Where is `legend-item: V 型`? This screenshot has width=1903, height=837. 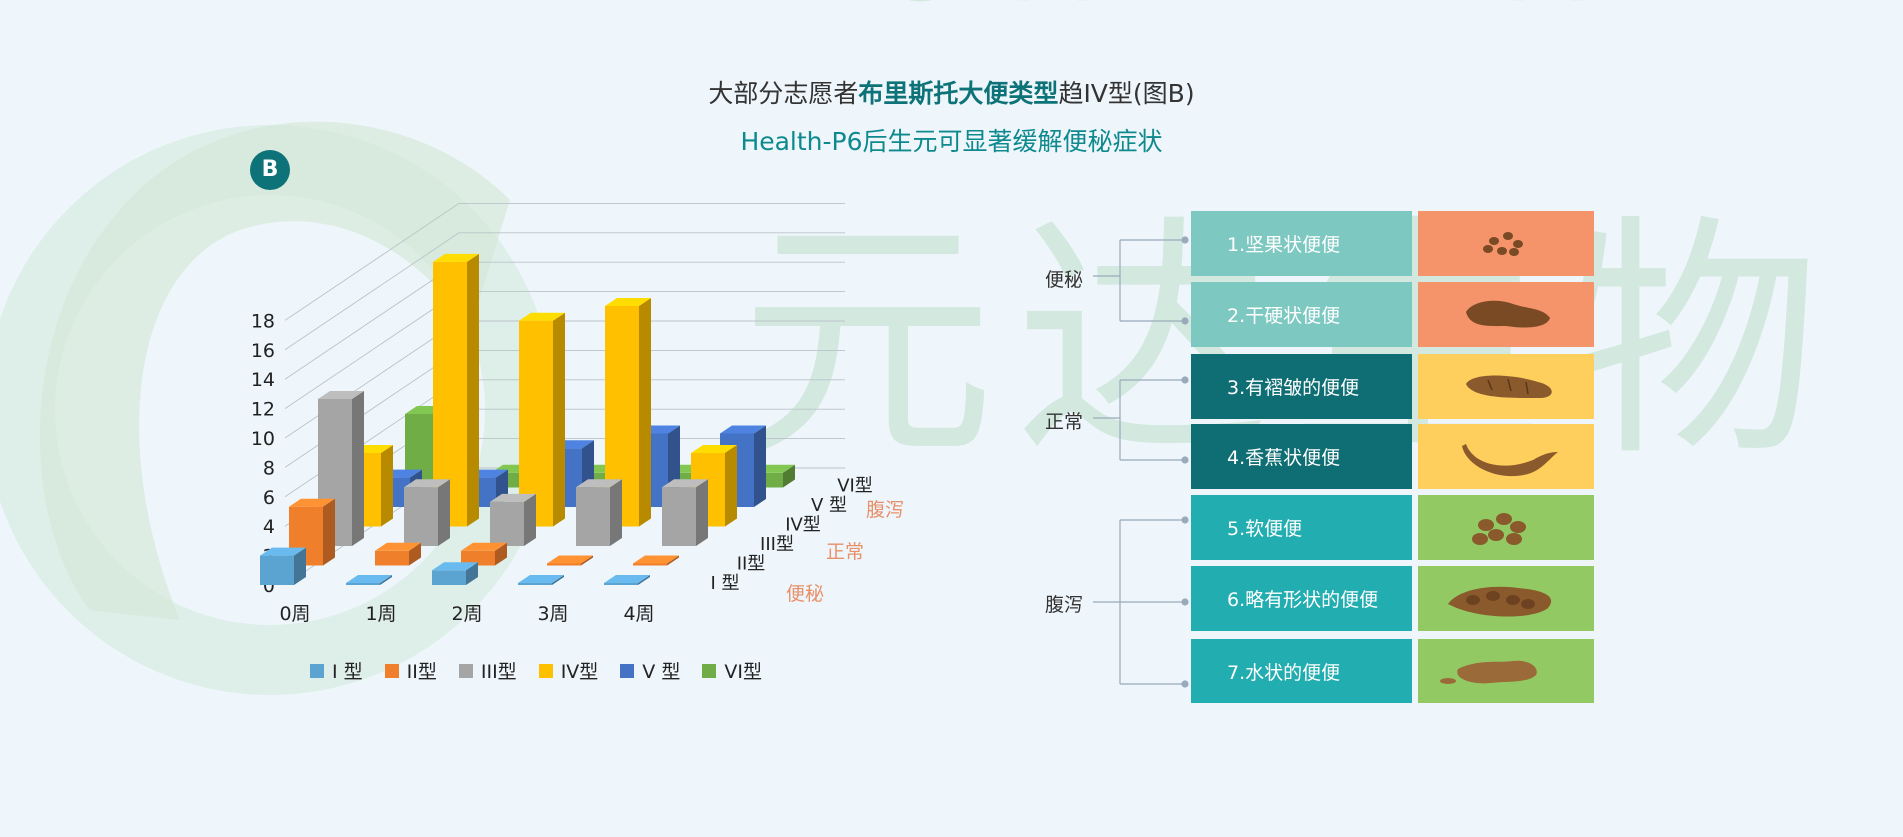 legend-item: V 型 is located at coordinates (650, 670).